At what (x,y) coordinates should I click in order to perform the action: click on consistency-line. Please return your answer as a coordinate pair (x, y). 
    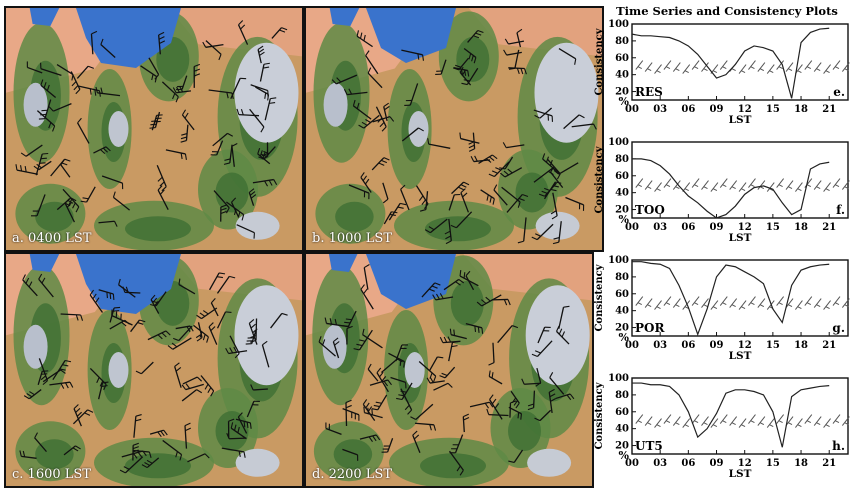
    Looking at the image, I should click on (730, 415).